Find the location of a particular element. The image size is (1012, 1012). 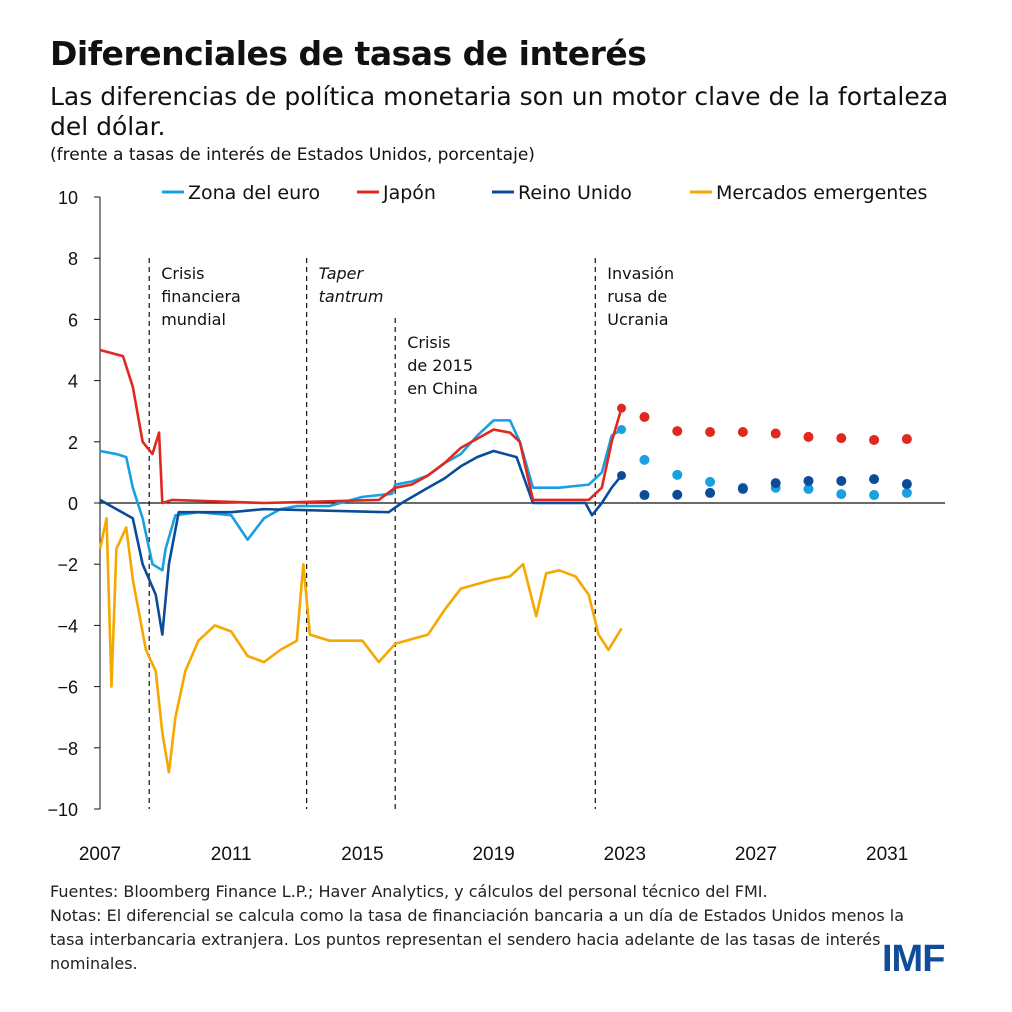

annotation-text: de 2015 is located at coordinates (440, 365).